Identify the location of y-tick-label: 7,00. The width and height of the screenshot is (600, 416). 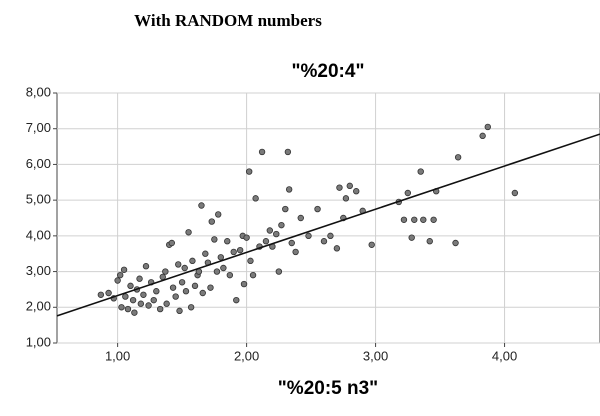
(38, 127).